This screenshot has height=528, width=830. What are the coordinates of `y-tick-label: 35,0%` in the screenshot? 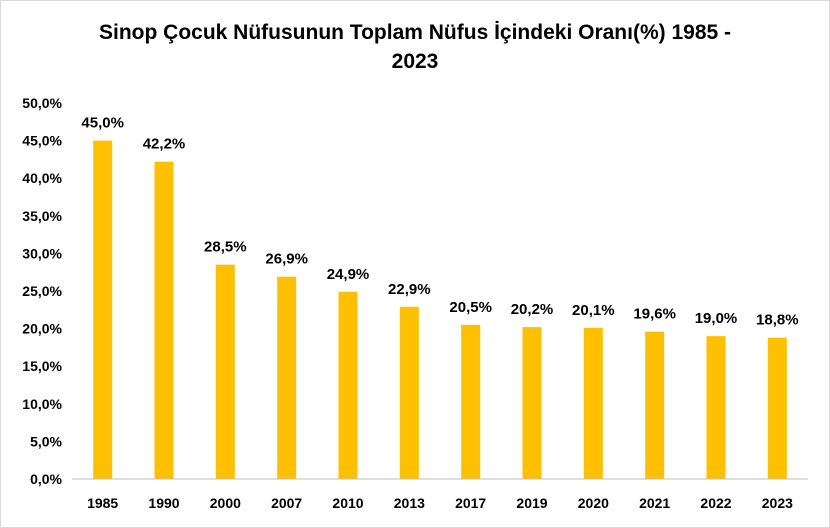 It's located at (42, 216).